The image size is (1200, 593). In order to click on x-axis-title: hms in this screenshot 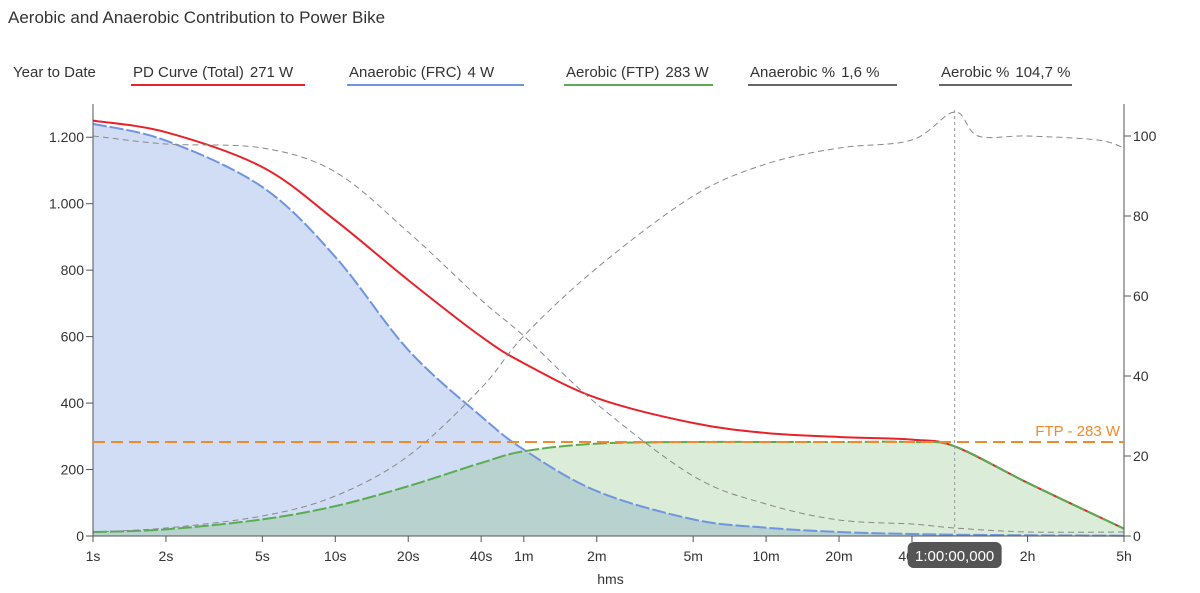, I will do `click(610, 579)`.